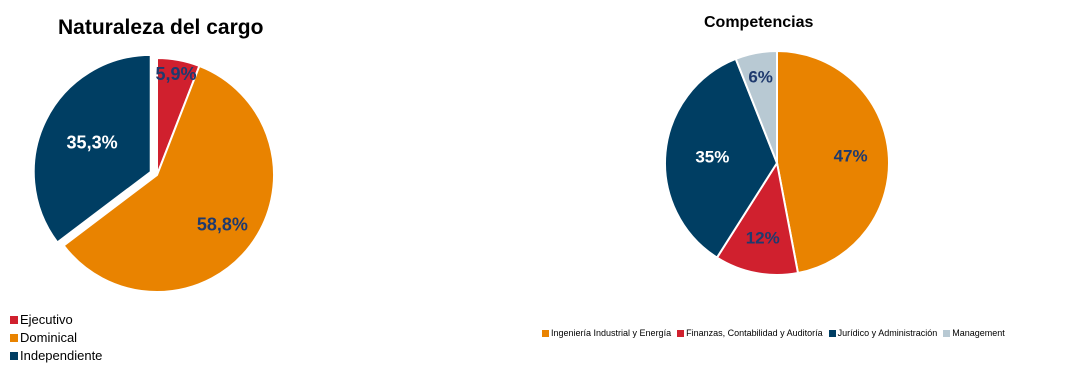  Describe the element at coordinates (754, 333) in the screenshot. I see `legend-label: Finanzas, Contabilidad y Auditoría` at that location.